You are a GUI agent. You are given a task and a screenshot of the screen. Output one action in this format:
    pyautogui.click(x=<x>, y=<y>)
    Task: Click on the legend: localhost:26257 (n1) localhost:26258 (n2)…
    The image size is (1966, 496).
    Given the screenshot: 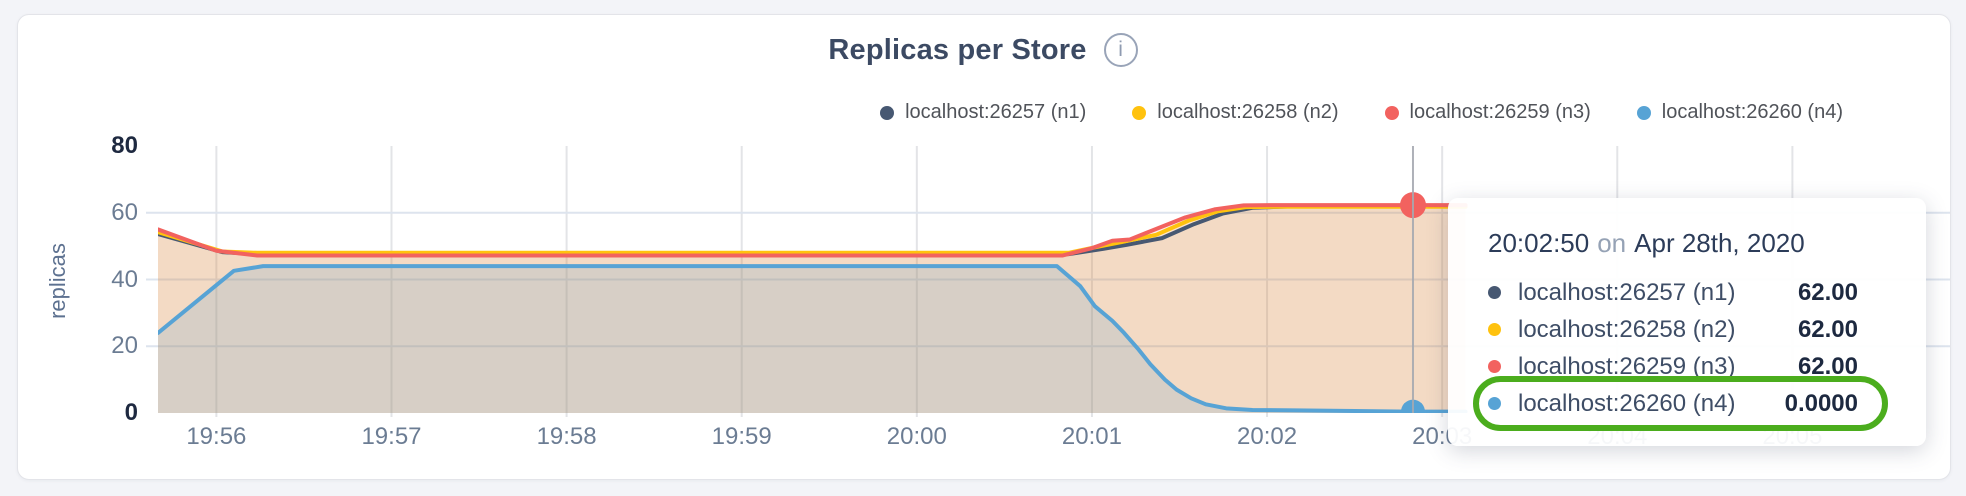 What is the action you would take?
    pyautogui.click(x=1361, y=112)
    